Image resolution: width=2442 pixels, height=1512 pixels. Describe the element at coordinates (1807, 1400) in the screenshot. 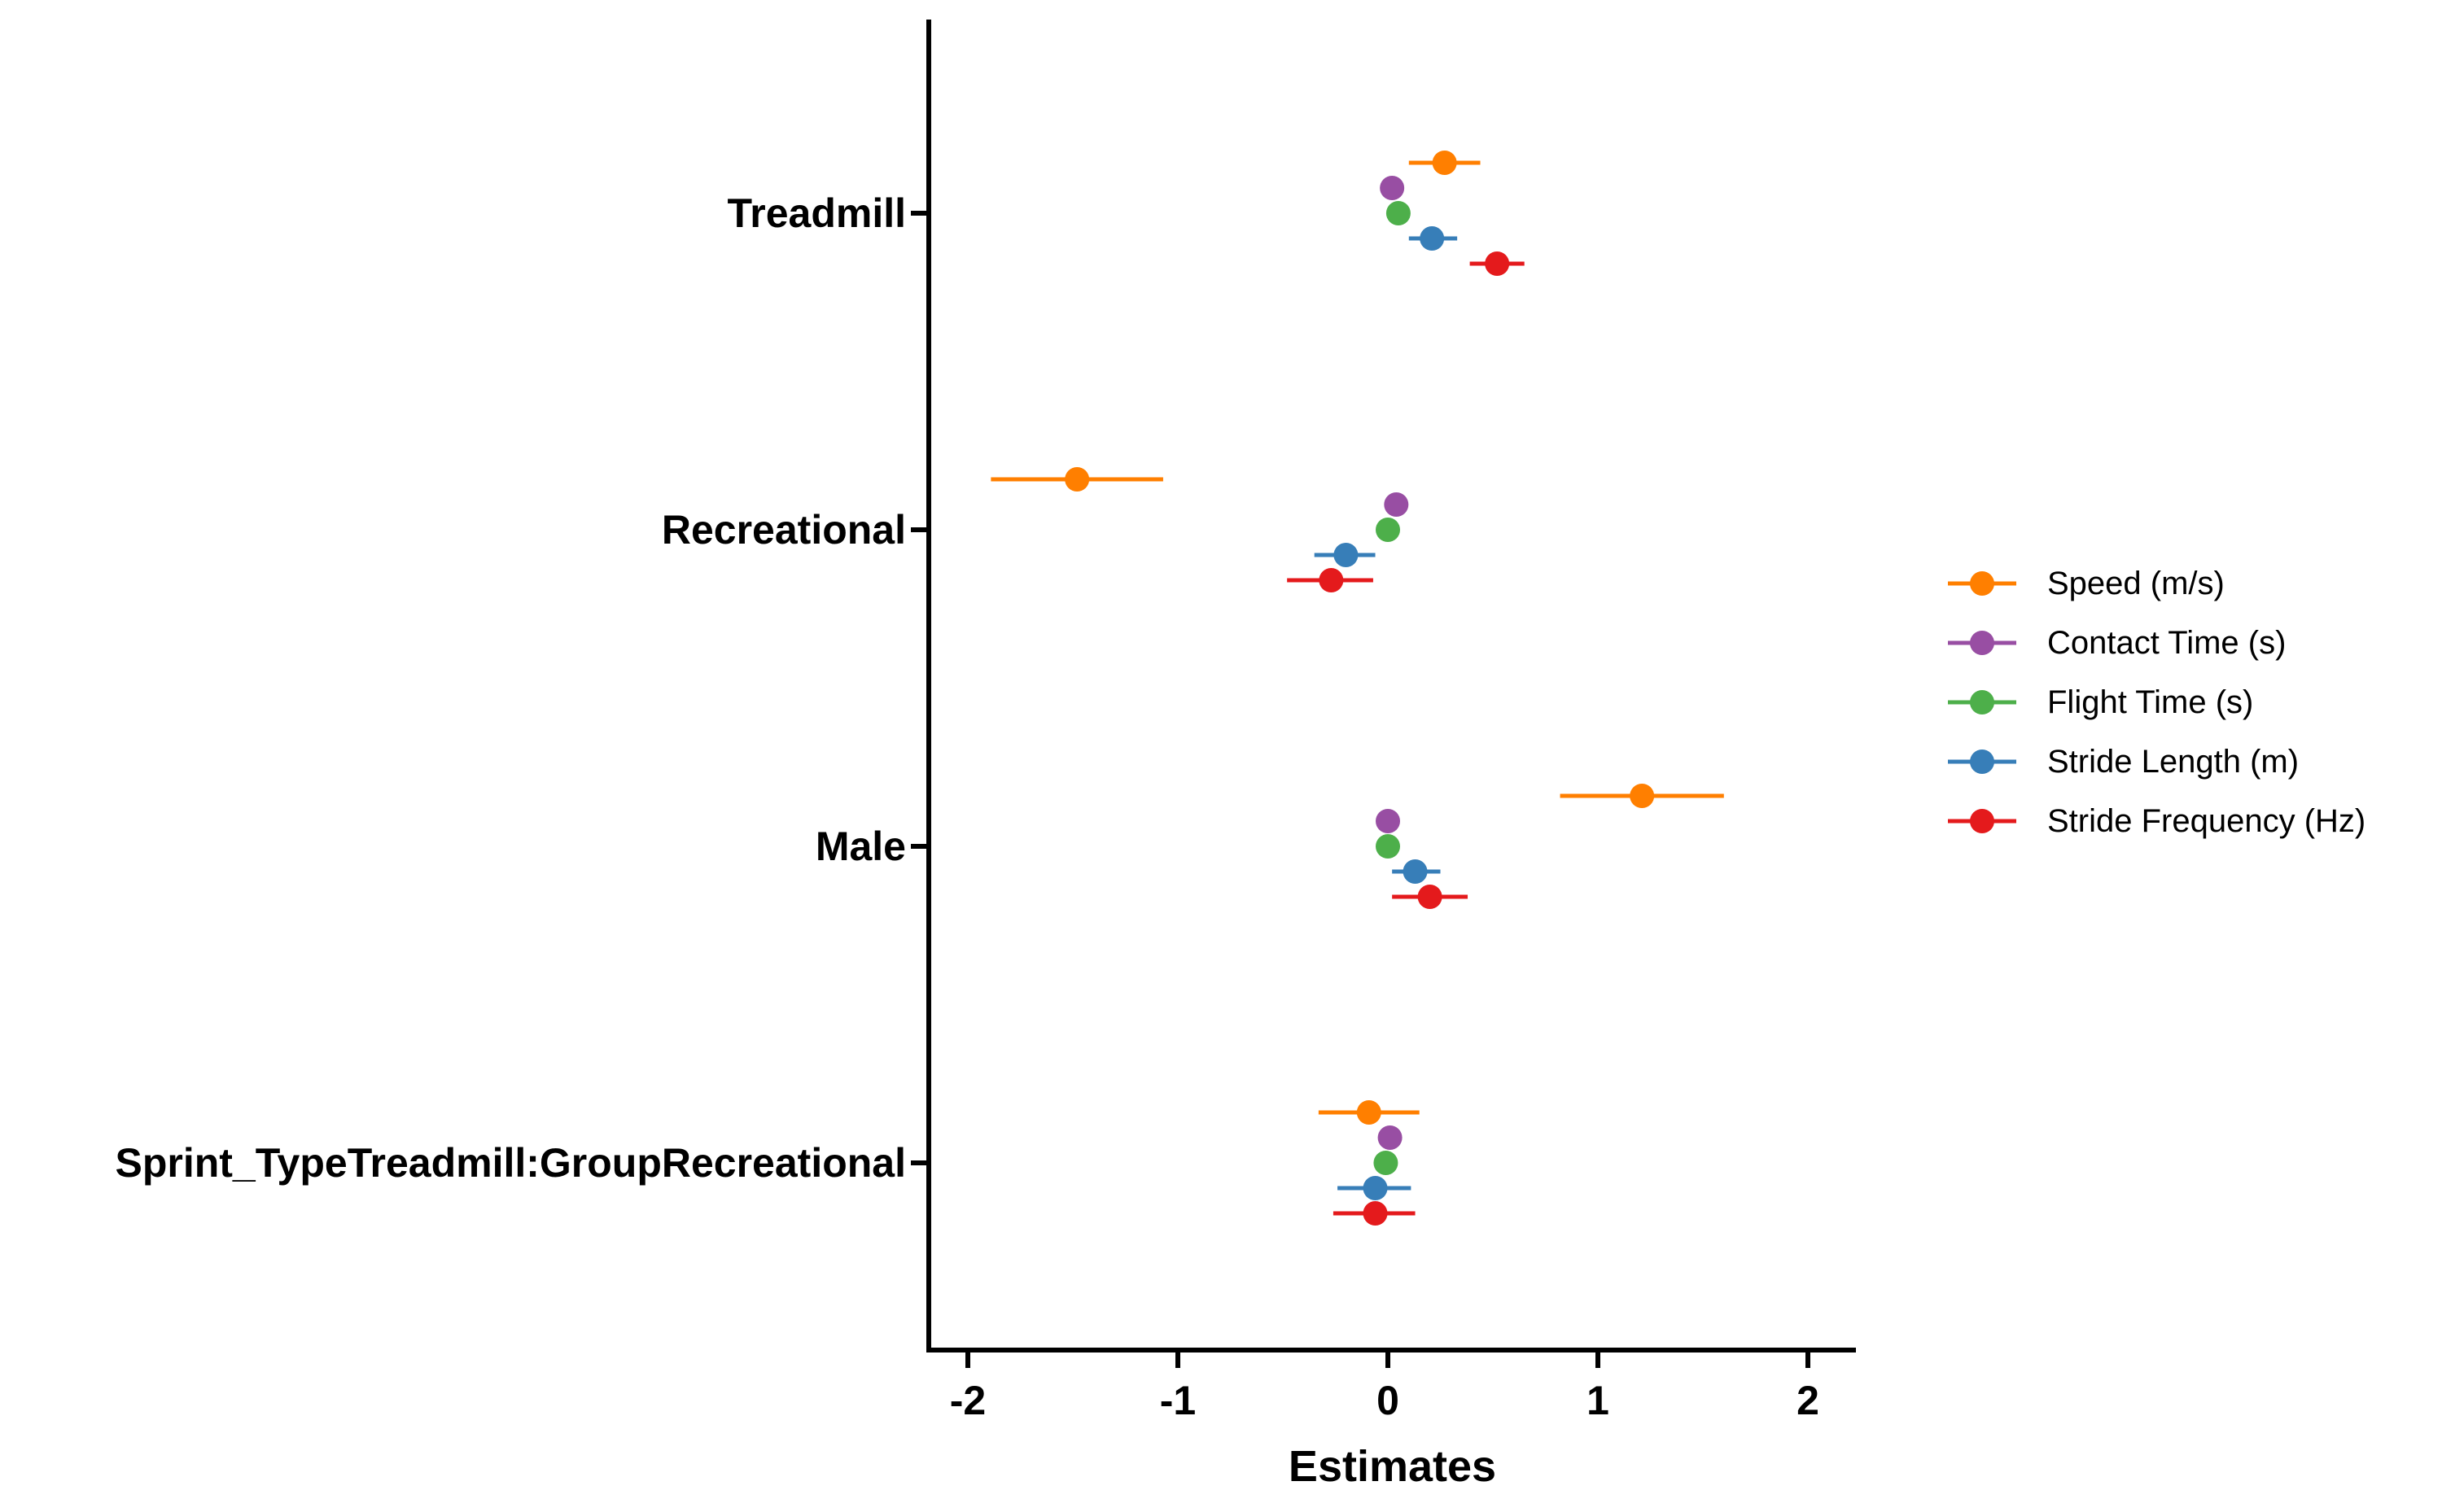

I see `x-tick-label: 2` at that location.